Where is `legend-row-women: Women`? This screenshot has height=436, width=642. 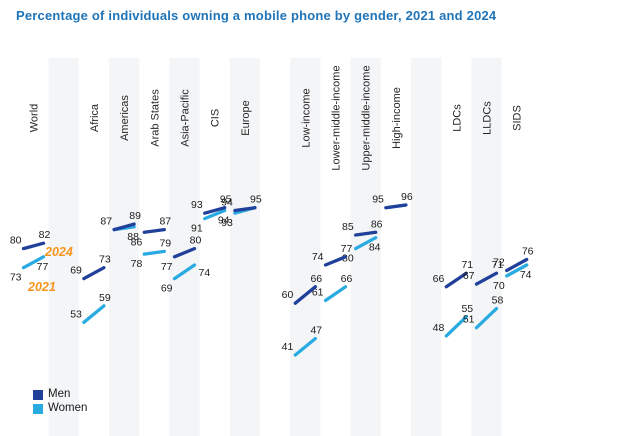
legend-row-women: Women is located at coordinates (60, 408).